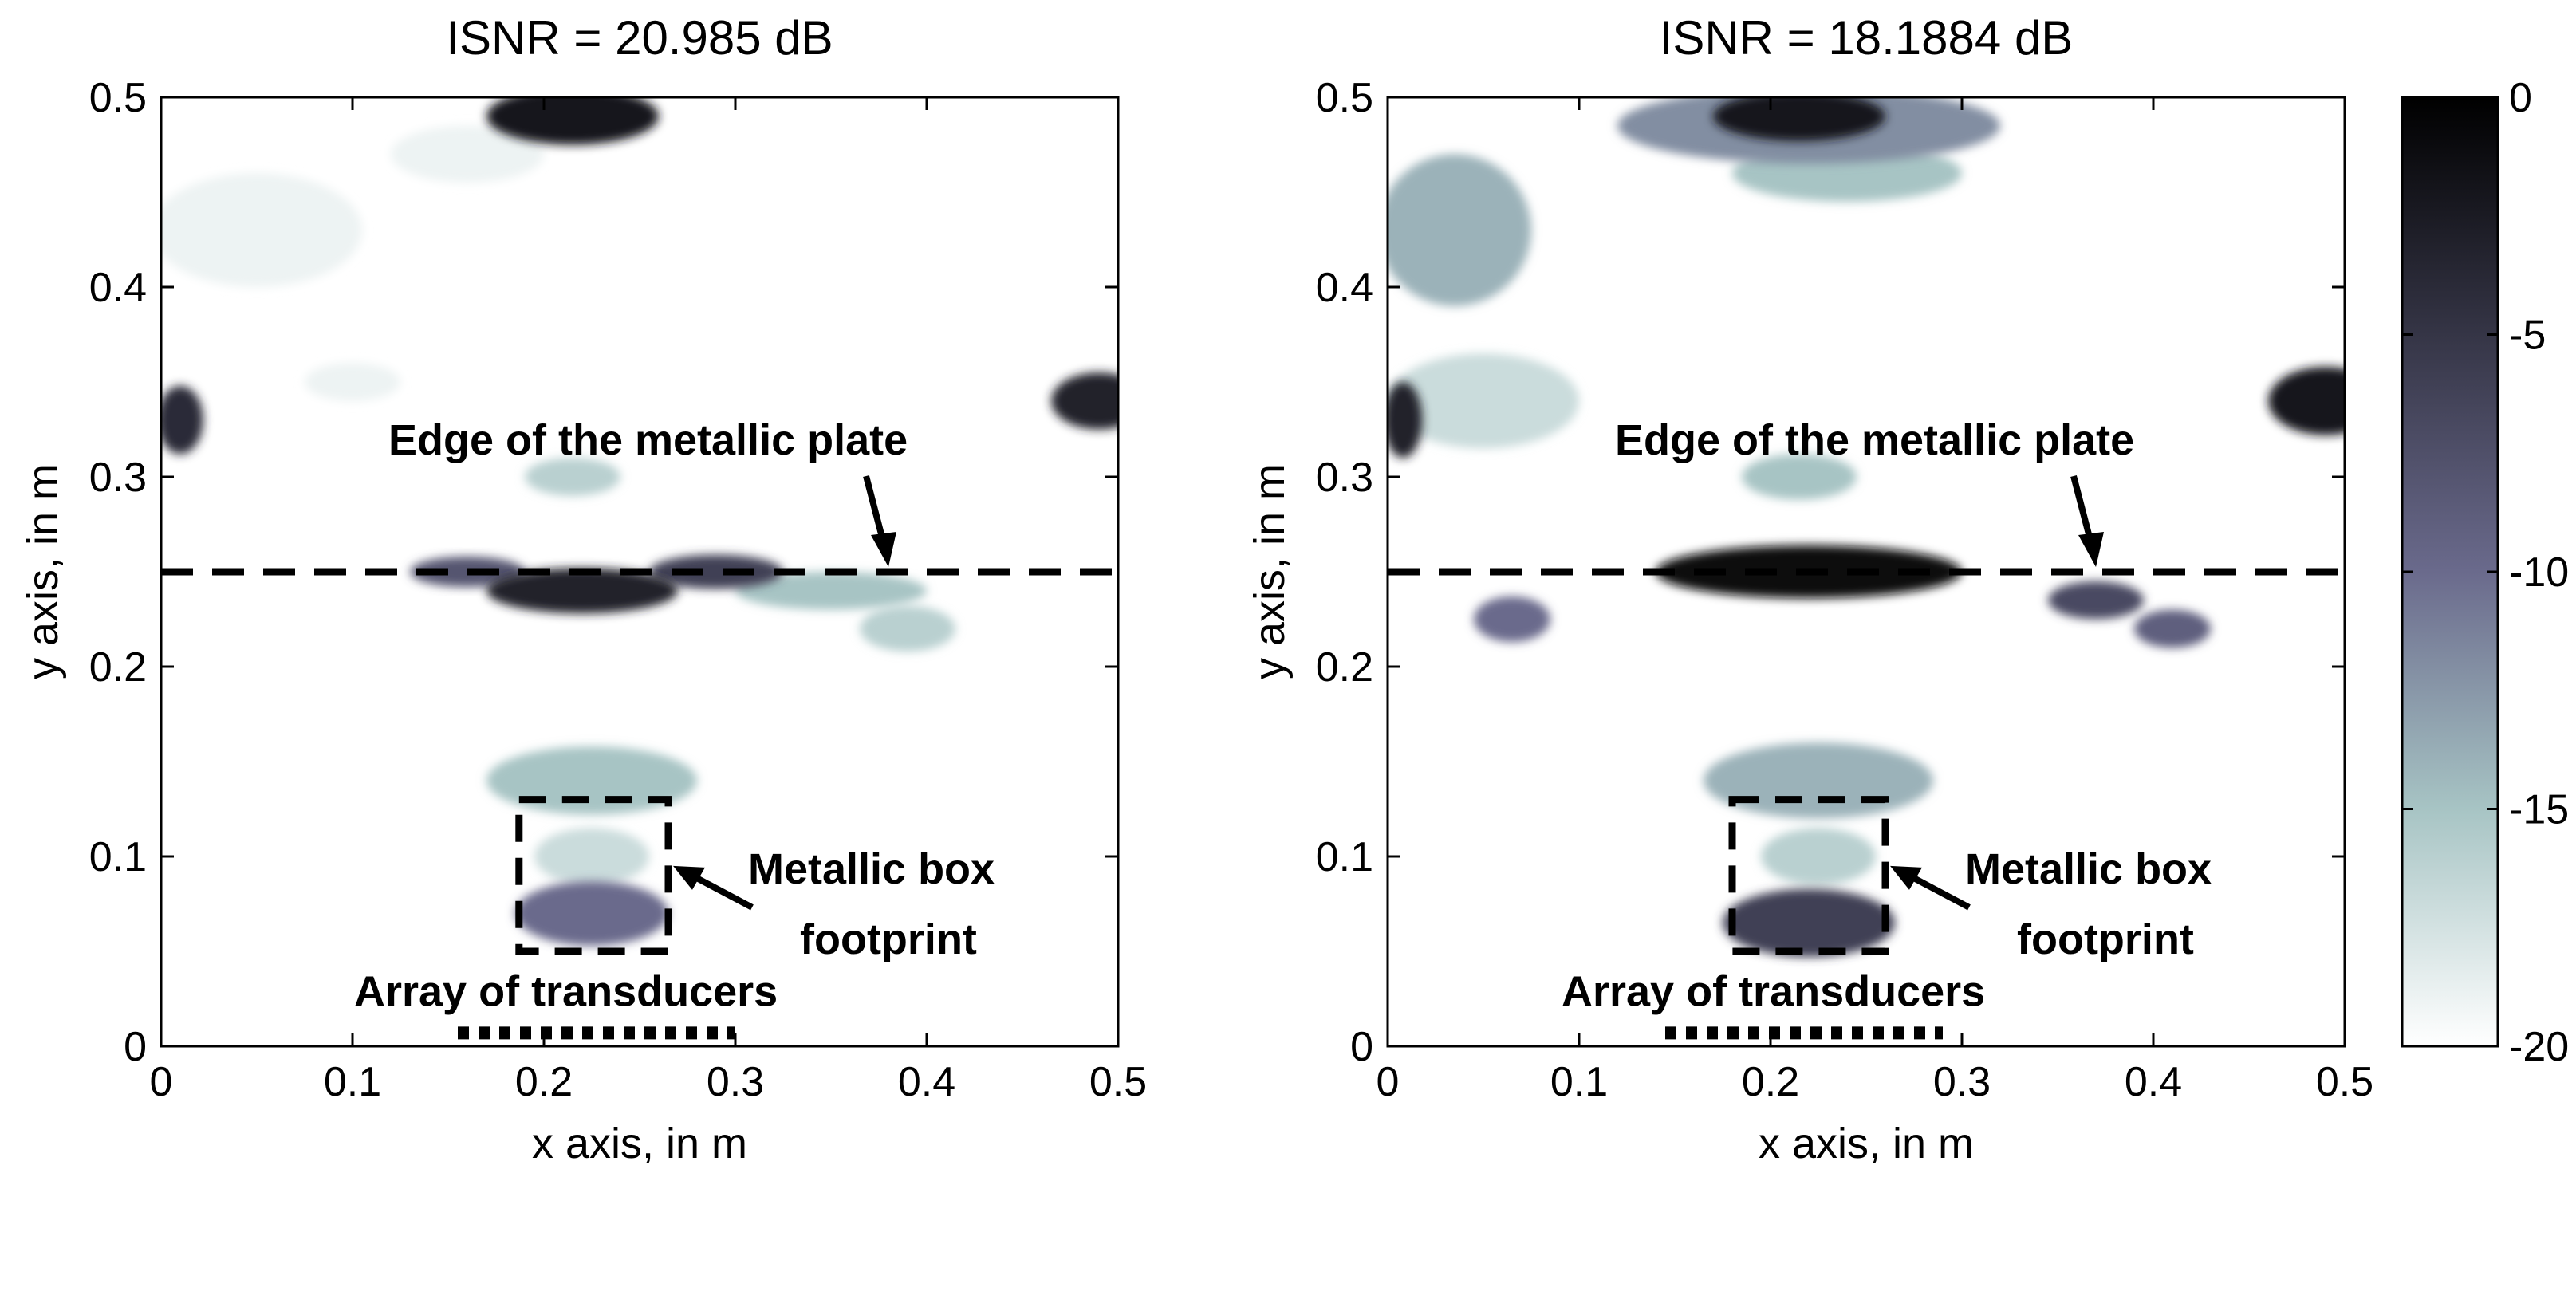  I want to click on panel-label: (a), so click(647, 1300).